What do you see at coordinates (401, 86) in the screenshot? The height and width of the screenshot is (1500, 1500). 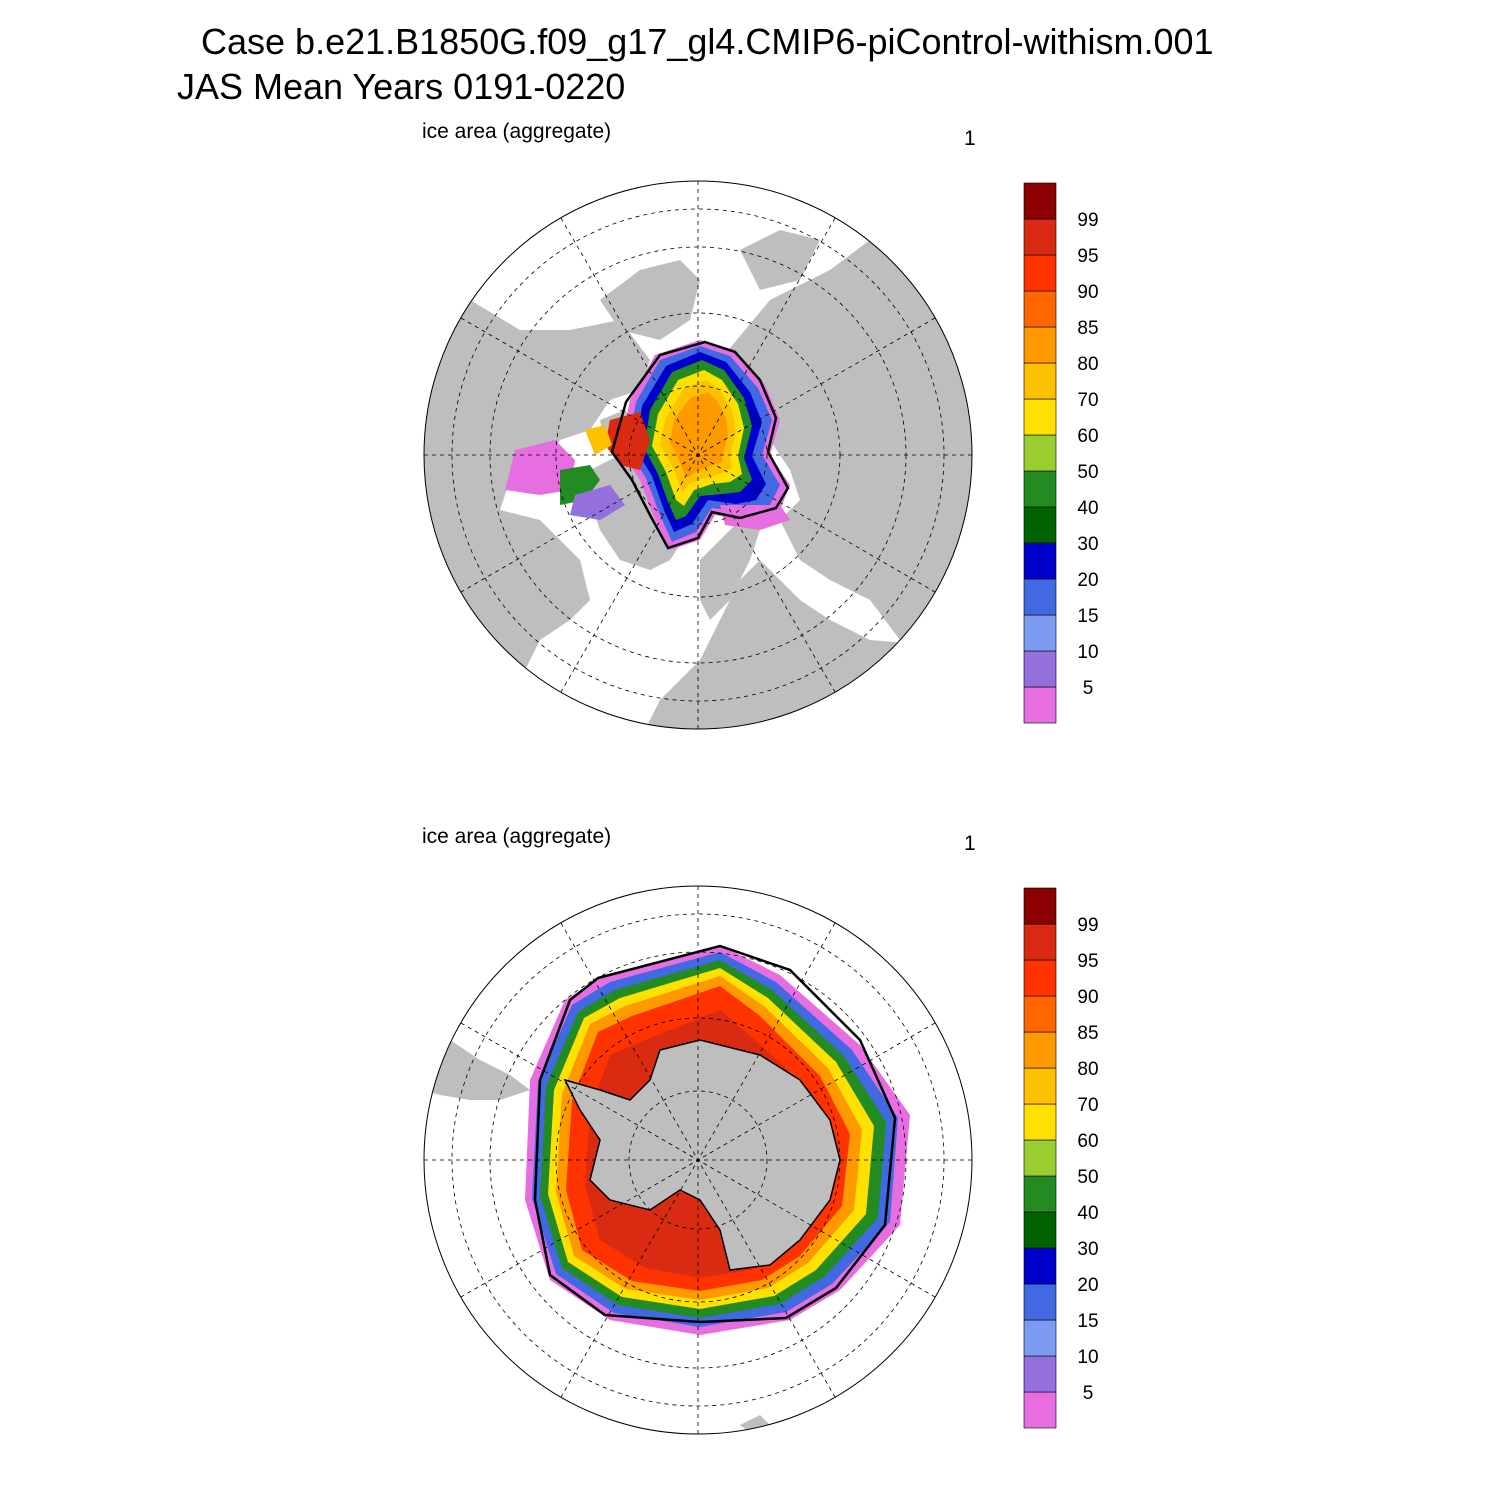 I see `figure-title-line2: JAS Mean Years 0191-0220` at bounding box center [401, 86].